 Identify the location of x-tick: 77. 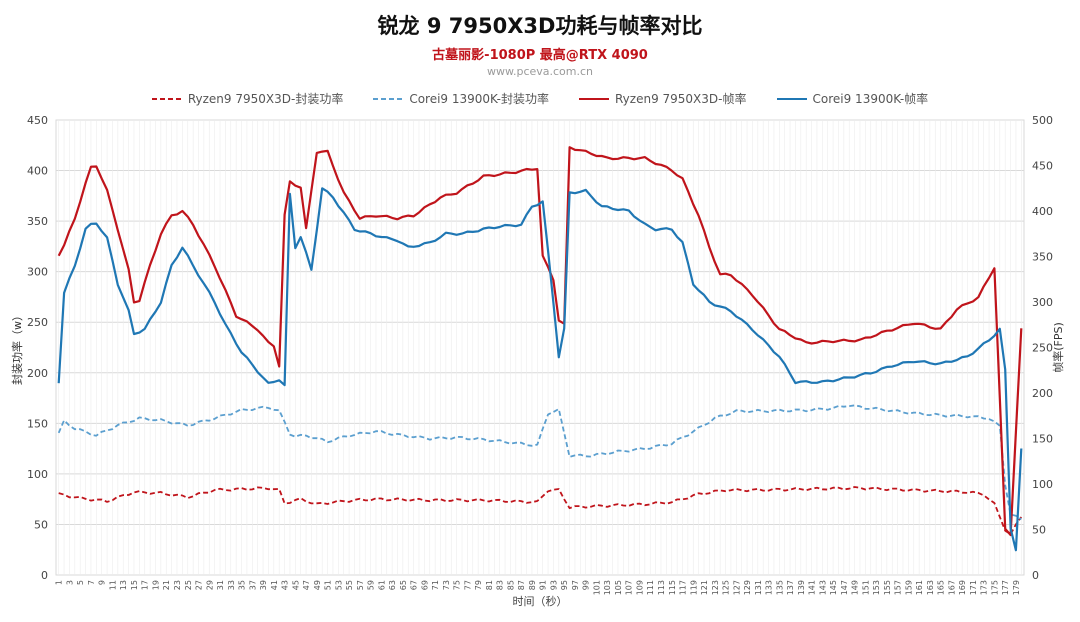
(467, 585).